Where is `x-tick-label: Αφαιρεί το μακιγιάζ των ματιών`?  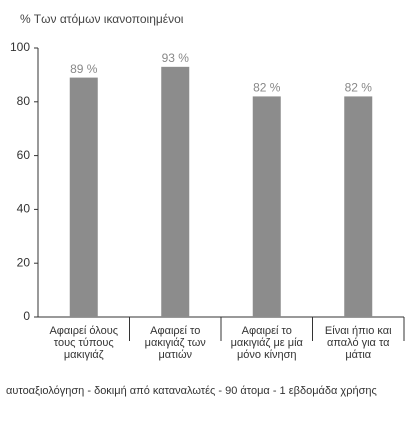 x-tick-label: Αφαιρεί το μακιγιάζ των ματιών is located at coordinates (175, 343).